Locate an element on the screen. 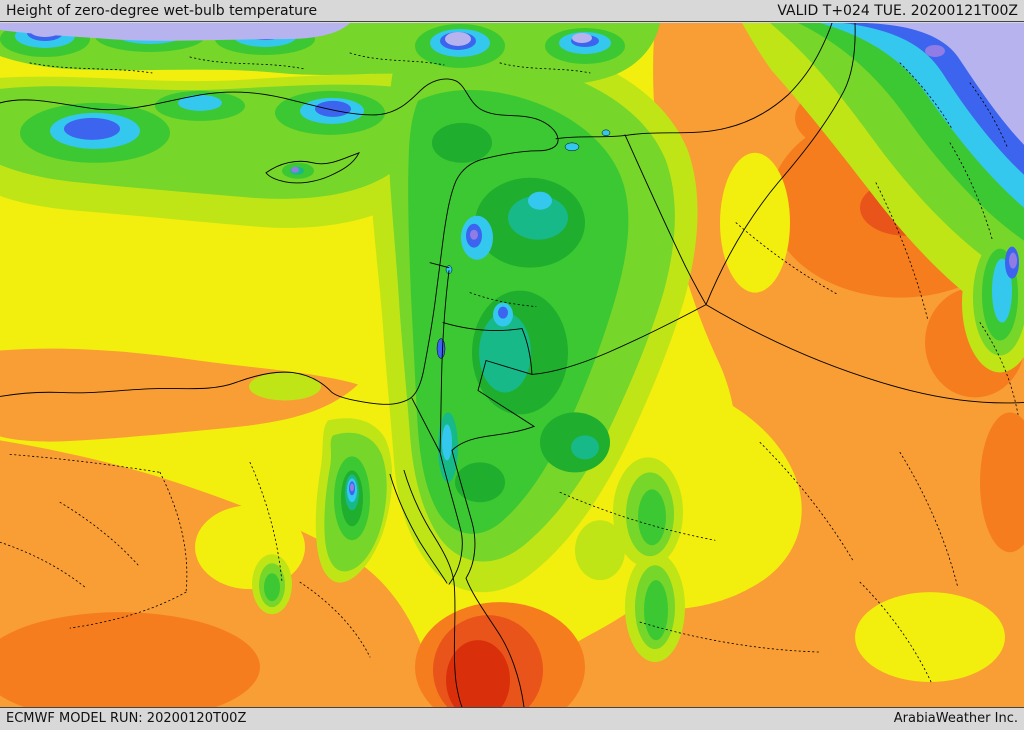 Image resolution: width=1024 pixels, height=730 pixels. field-layer-teal is located at coordinates (444, 338).